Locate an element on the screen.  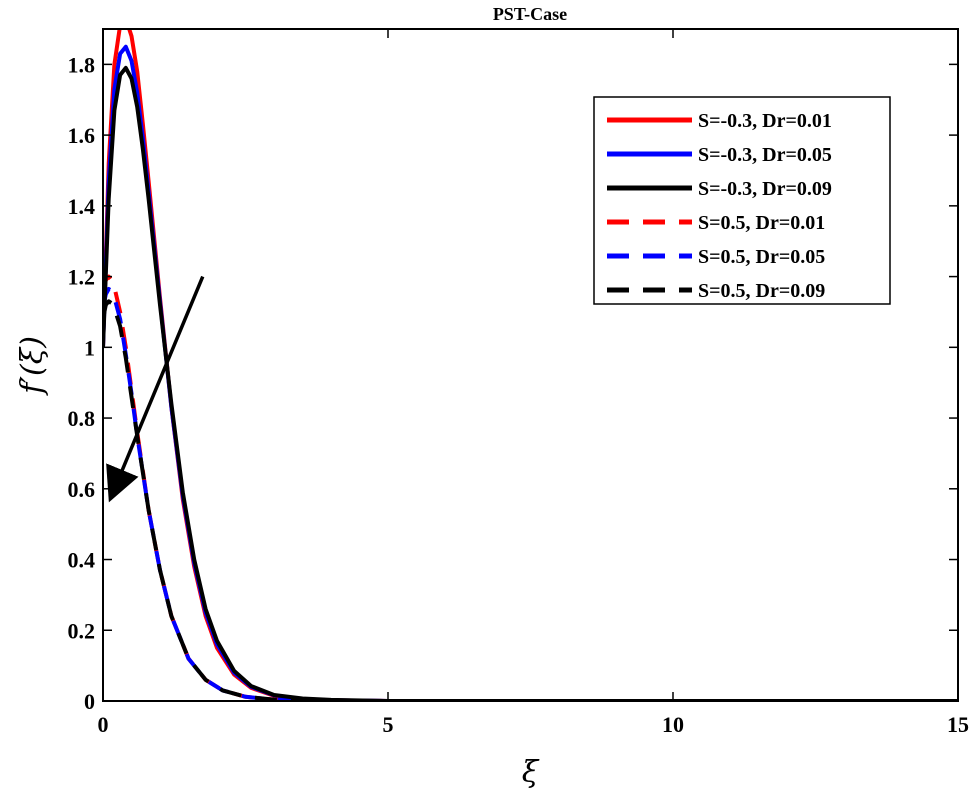
y-tick-label: 0 is located at coordinates (89, 701).